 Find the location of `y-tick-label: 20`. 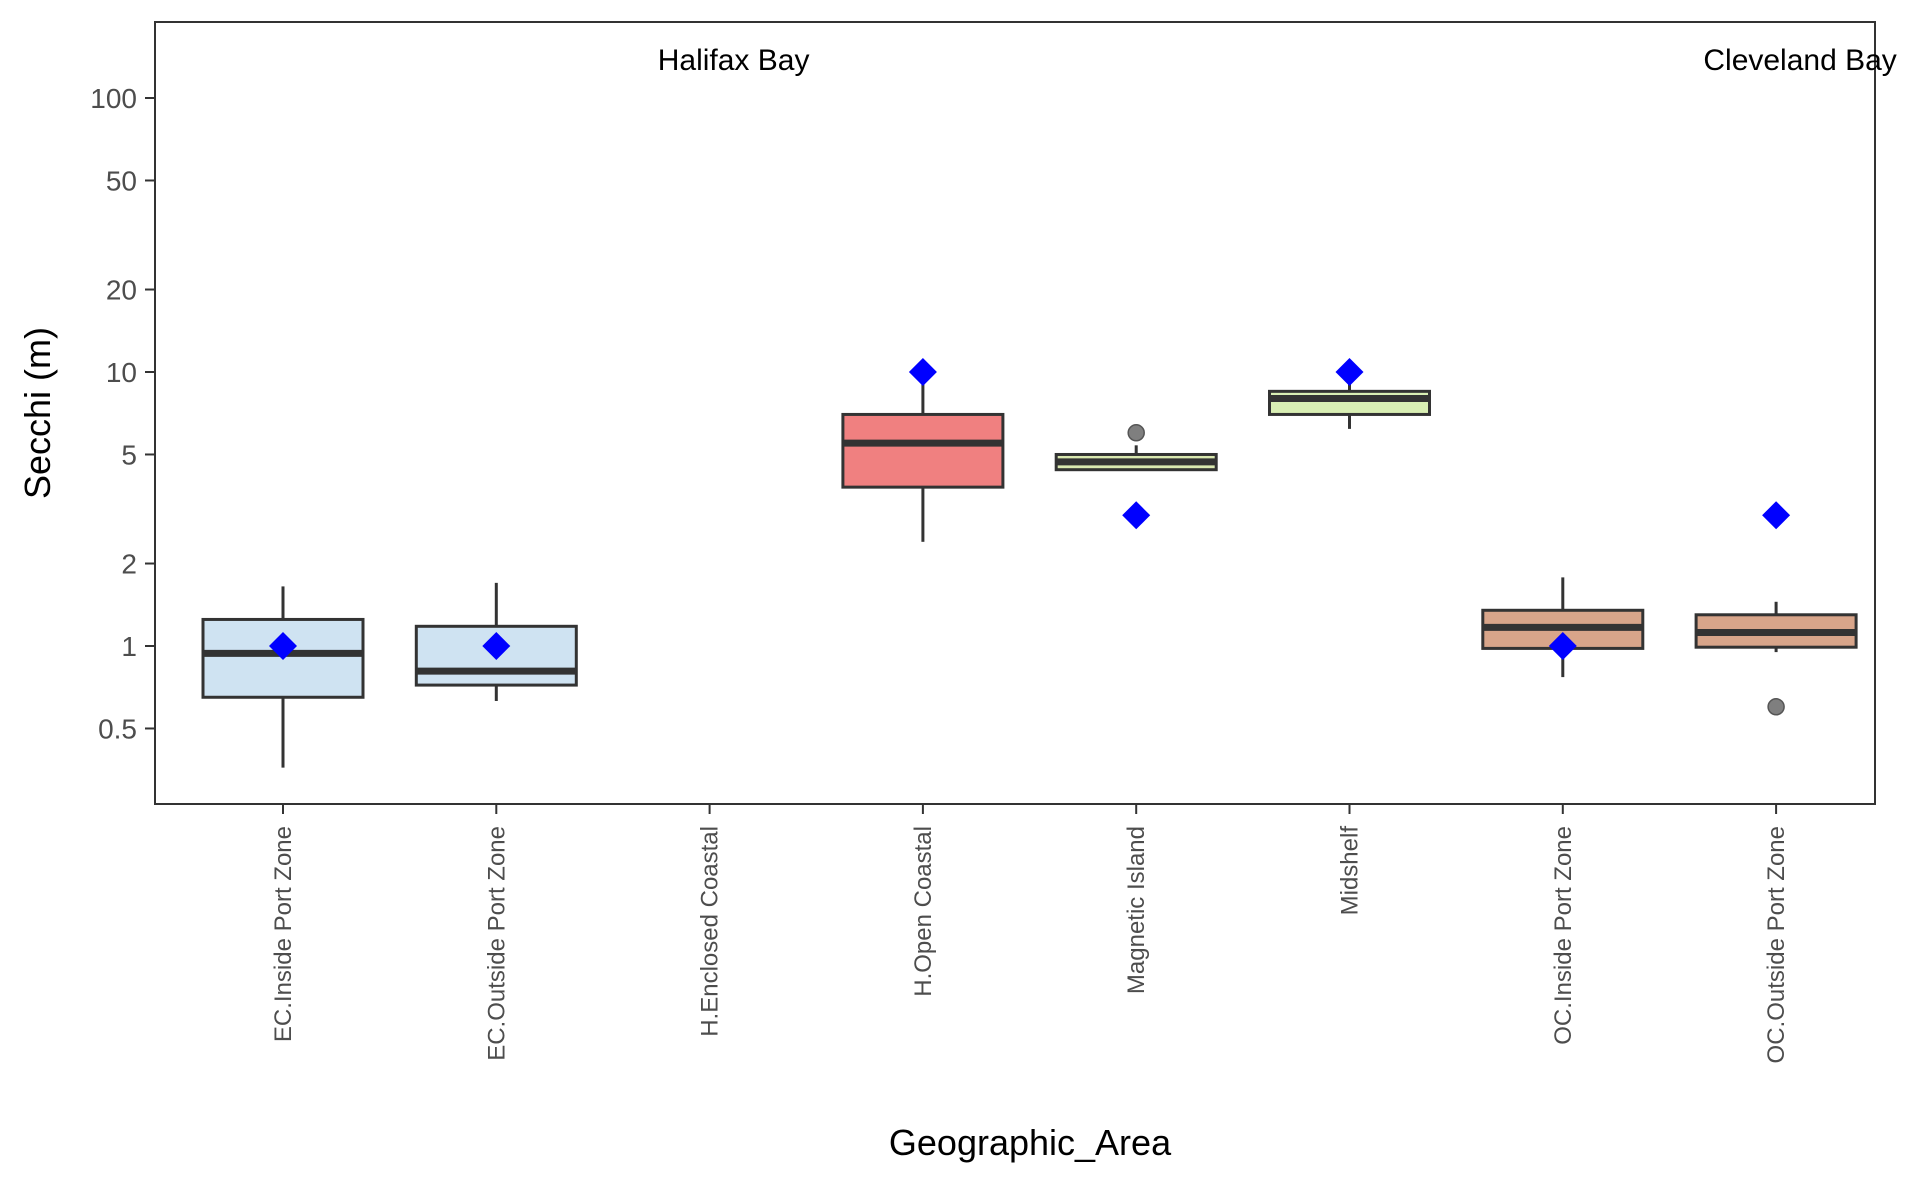

y-tick-label: 20 is located at coordinates (121, 290).